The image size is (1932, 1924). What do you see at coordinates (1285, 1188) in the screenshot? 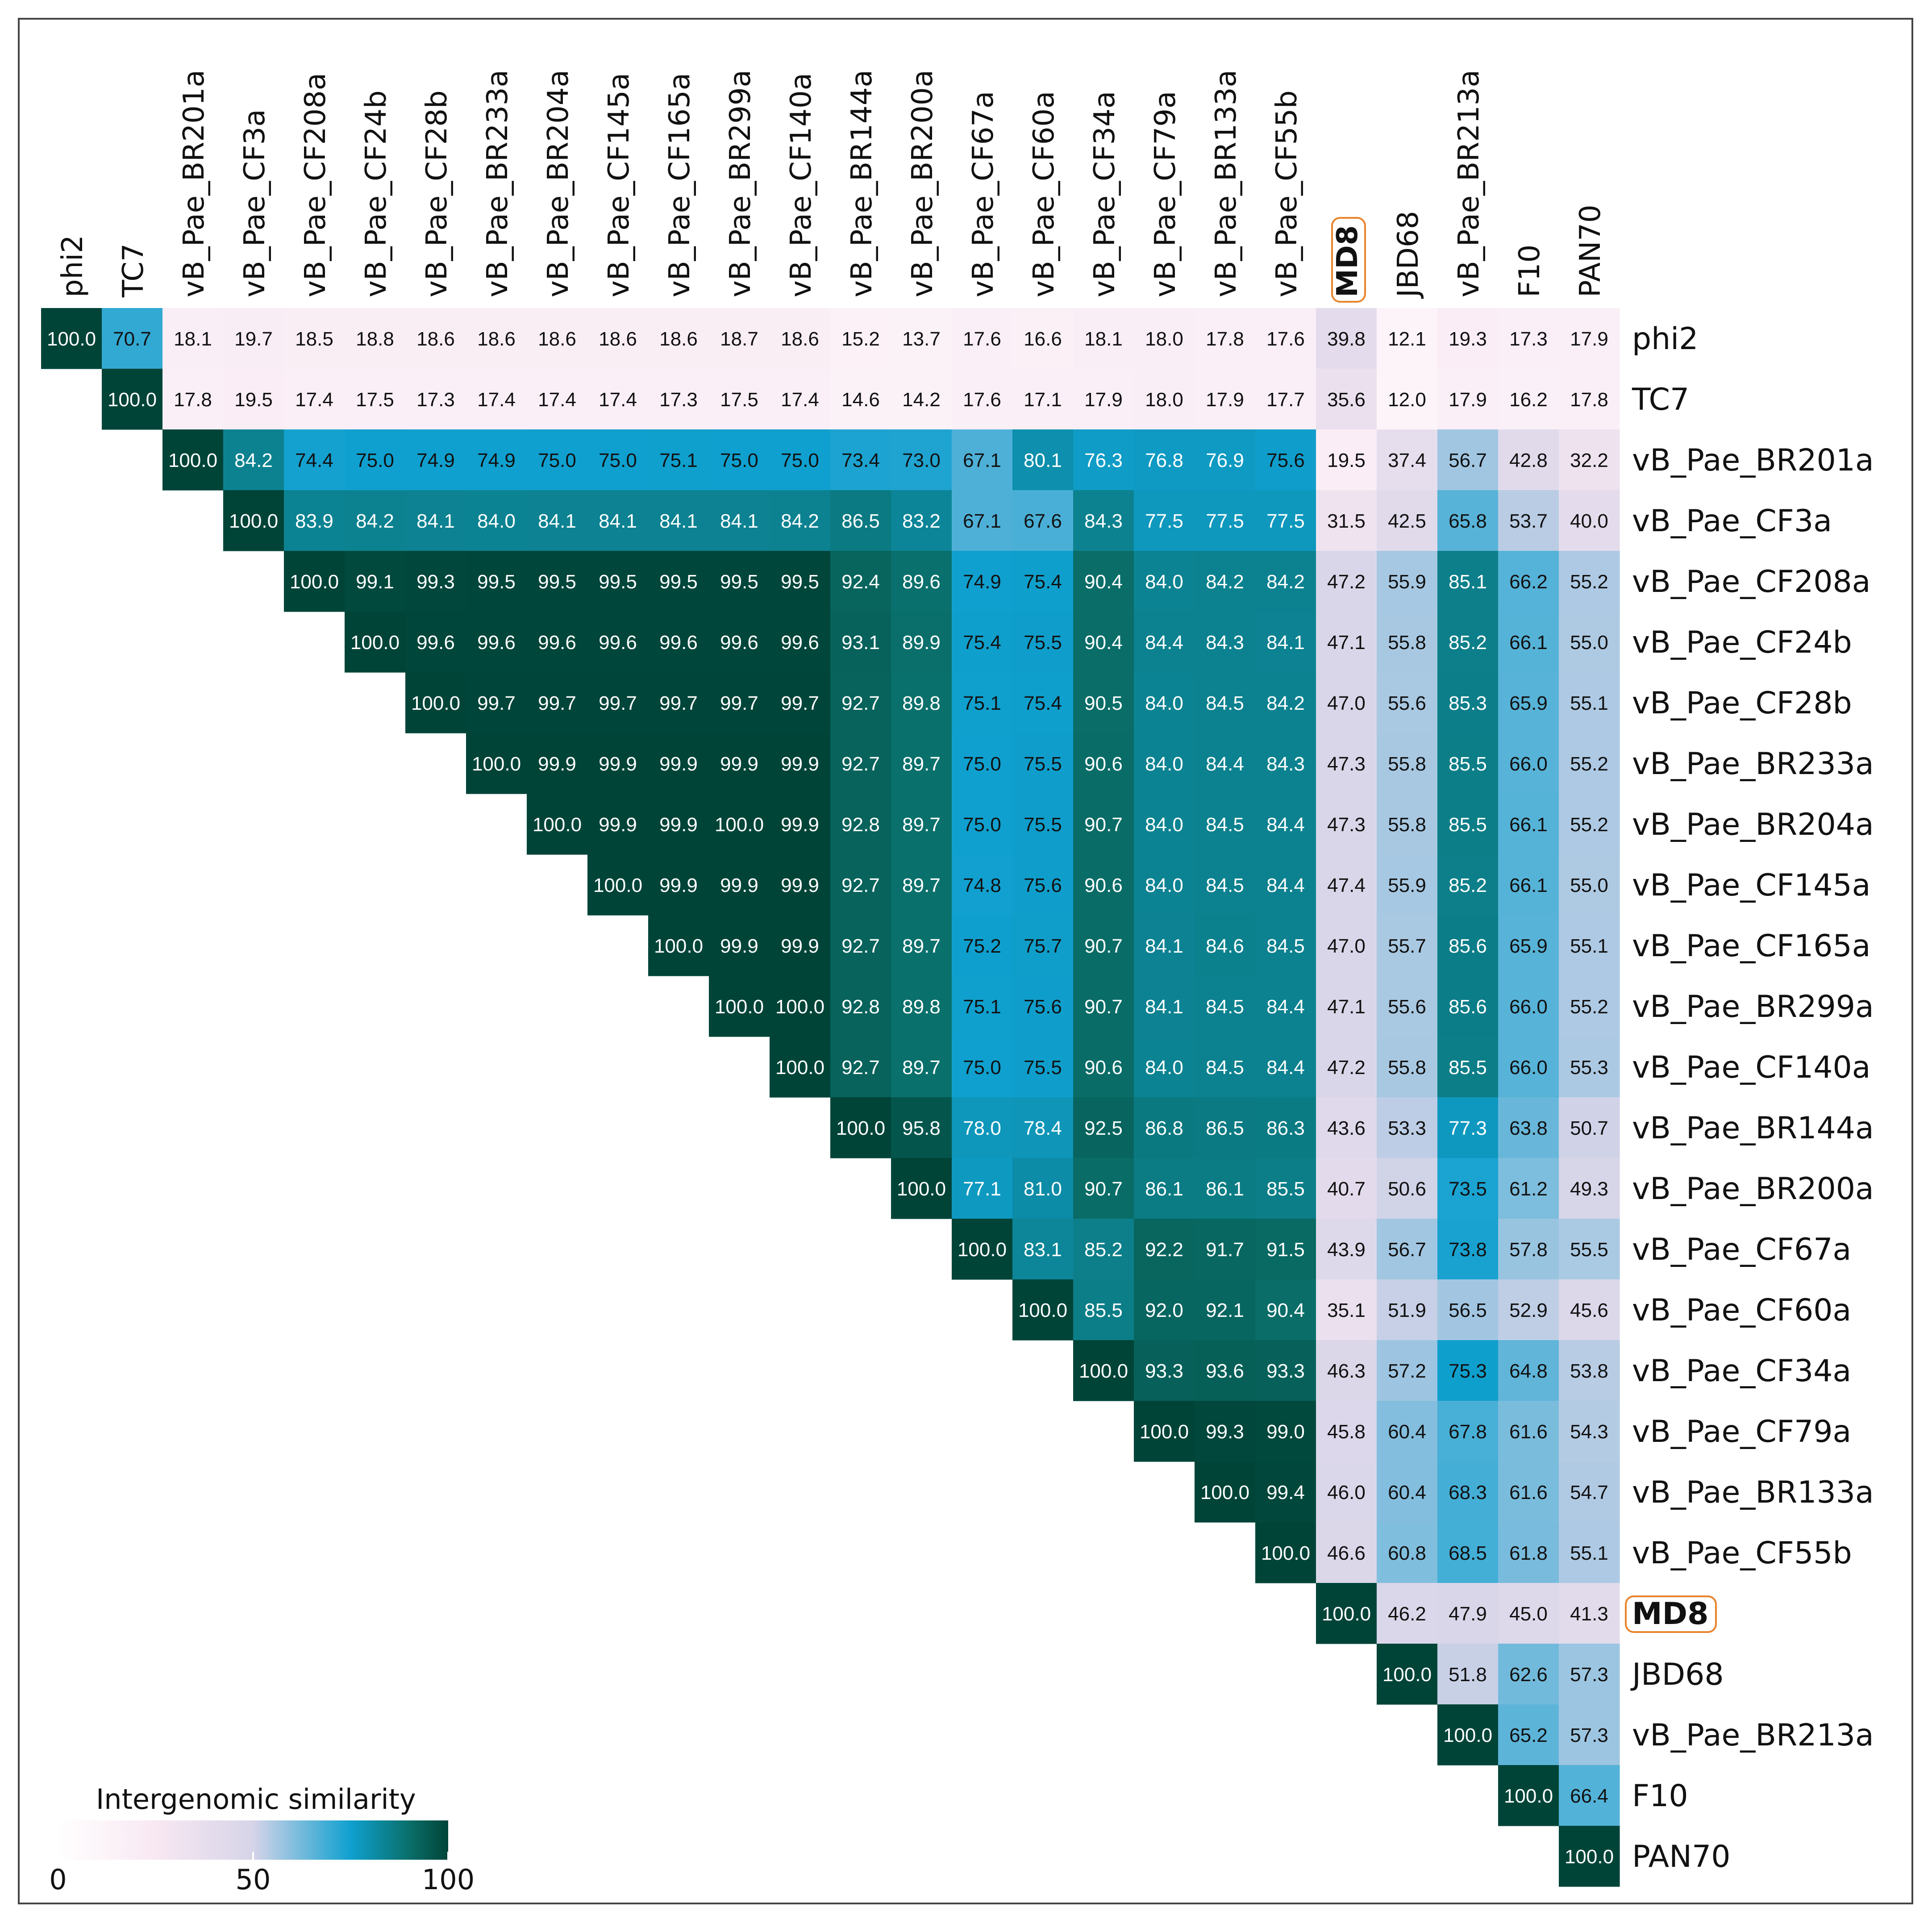
I see `heatmap-cell: 85.5` at bounding box center [1285, 1188].